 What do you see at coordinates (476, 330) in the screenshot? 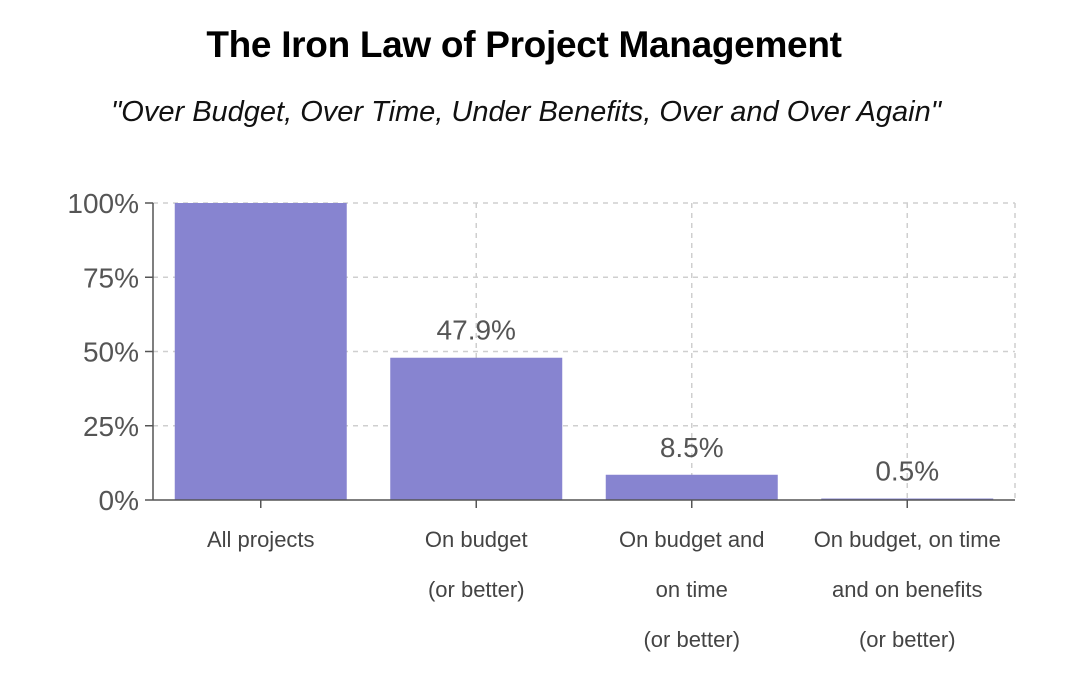
I see `data-label: 47.9%` at bounding box center [476, 330].